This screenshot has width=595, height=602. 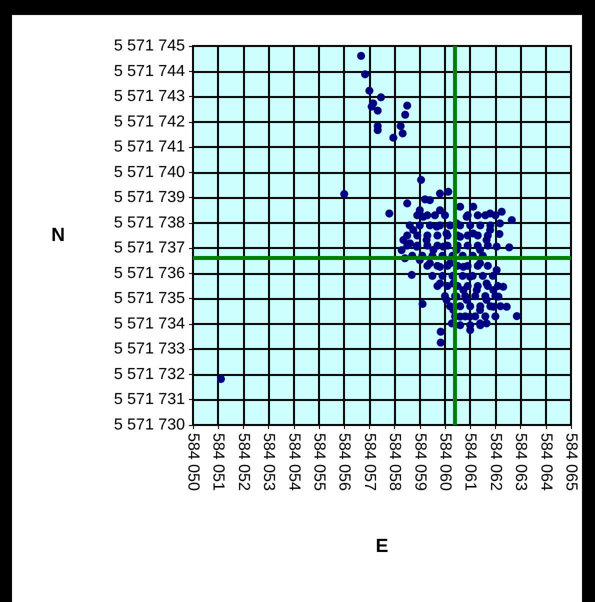 I want to click on x-tick-label: 584 063, so click(x=521, y=462).